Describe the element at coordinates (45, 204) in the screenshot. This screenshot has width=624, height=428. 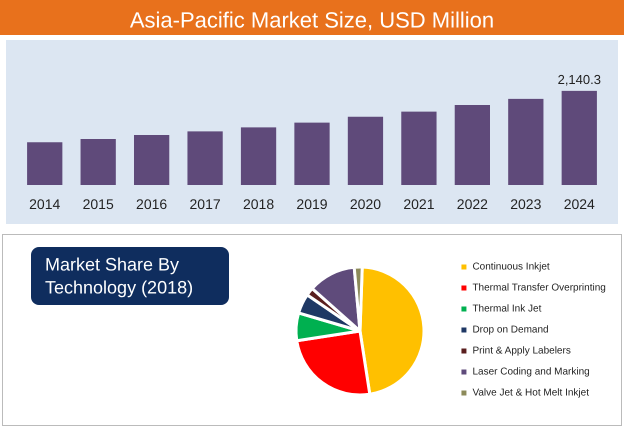
I see `x-tick-label: 2014` at that location.